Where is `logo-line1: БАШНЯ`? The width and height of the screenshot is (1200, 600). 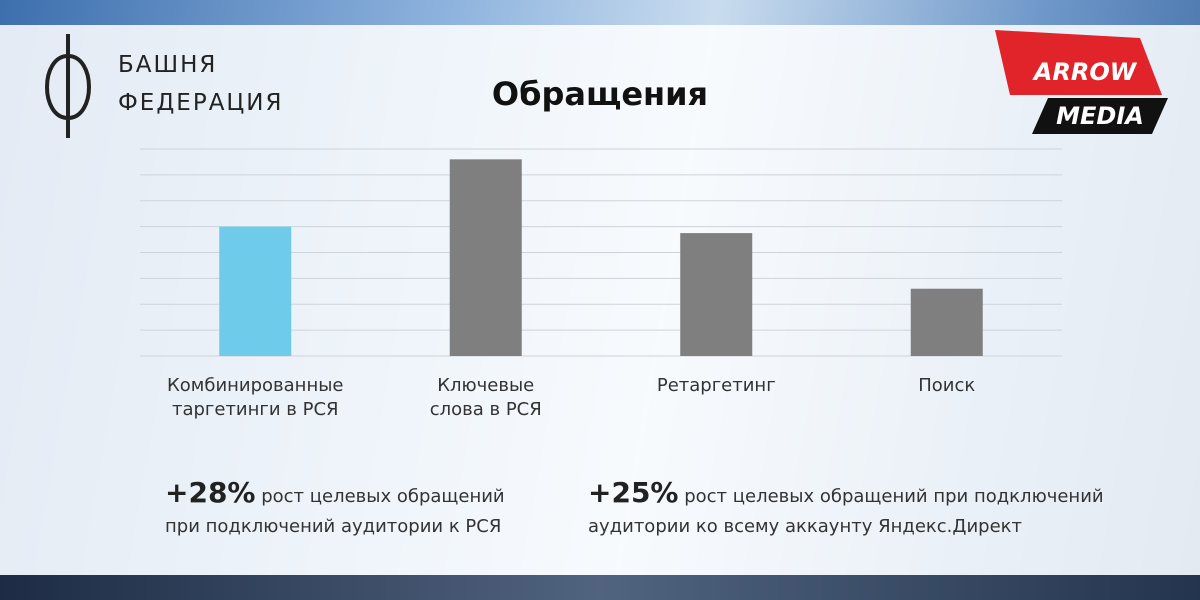 logo-line1: БАШНЯ is located at coordinates (168, 65).